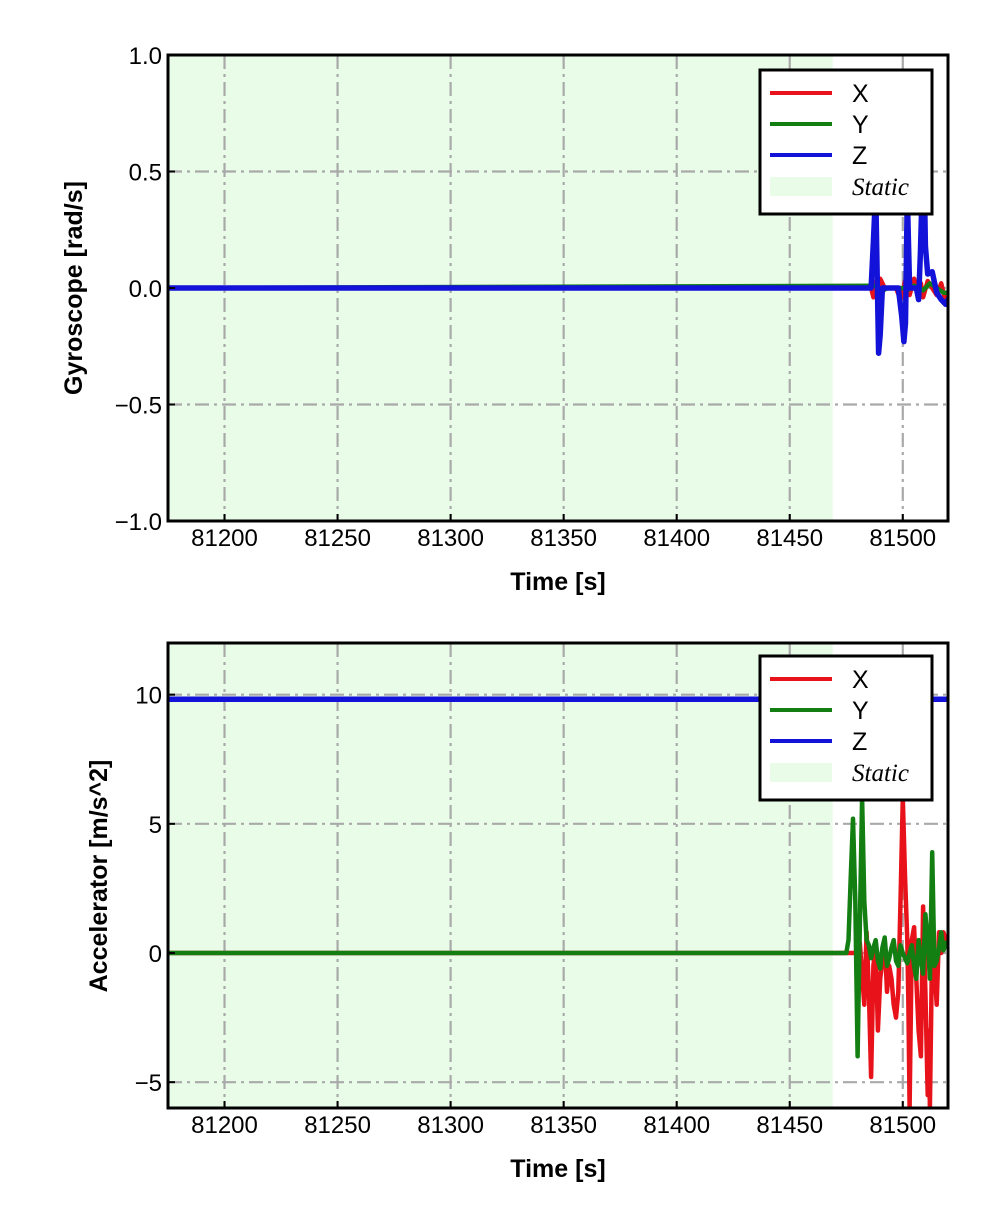 The image size is (992, 1228). I want to click on gyroscope-legend-x-label: X, so click(860, 94).